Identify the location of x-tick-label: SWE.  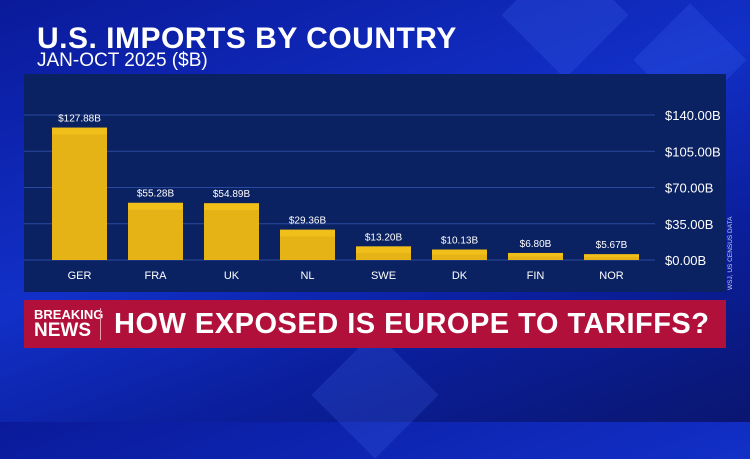
(383, 276).